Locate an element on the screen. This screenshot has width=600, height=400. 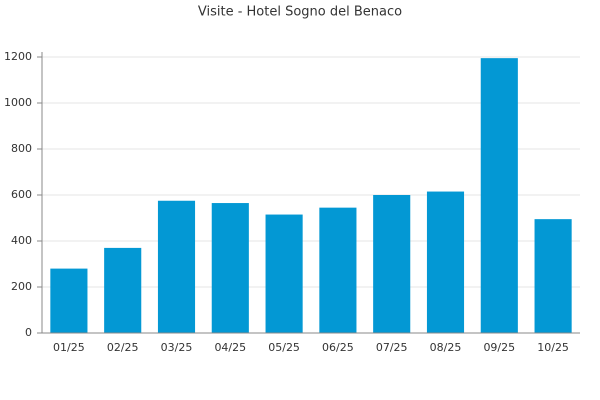
x-tick-label: 09/25 is located at coordinates (499, 347).